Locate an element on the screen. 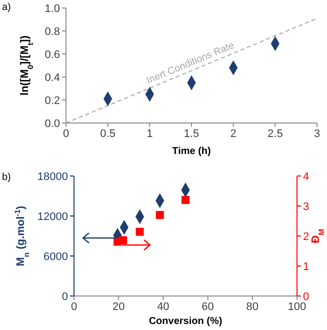 The image size is (327, 330). y2-tick-label: 0 is located at coordinates (306, 296).